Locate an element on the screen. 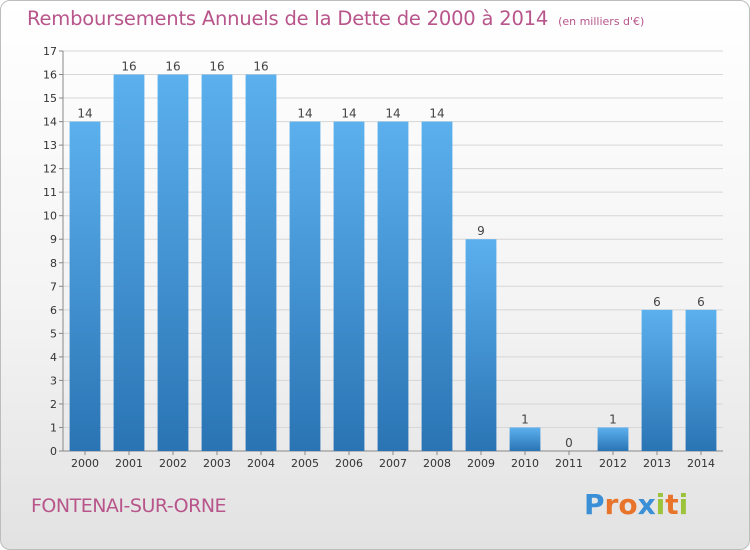  y-tick-label: 9 is located at coordinates (53, 239).